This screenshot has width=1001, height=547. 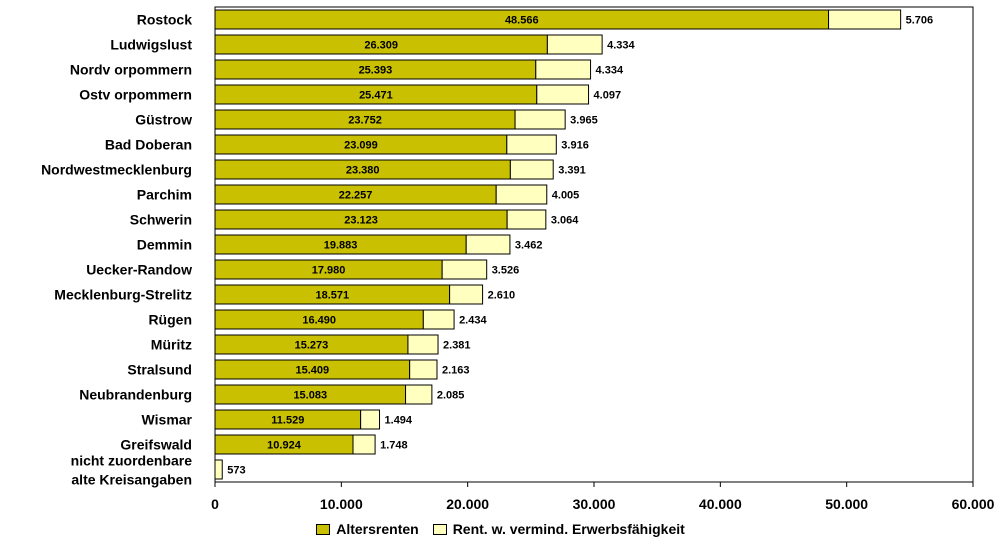 What do you see at coordinates (164, 20) in the screenshot?
I see `category-label: Rostock` at bounding box center [164, 20].